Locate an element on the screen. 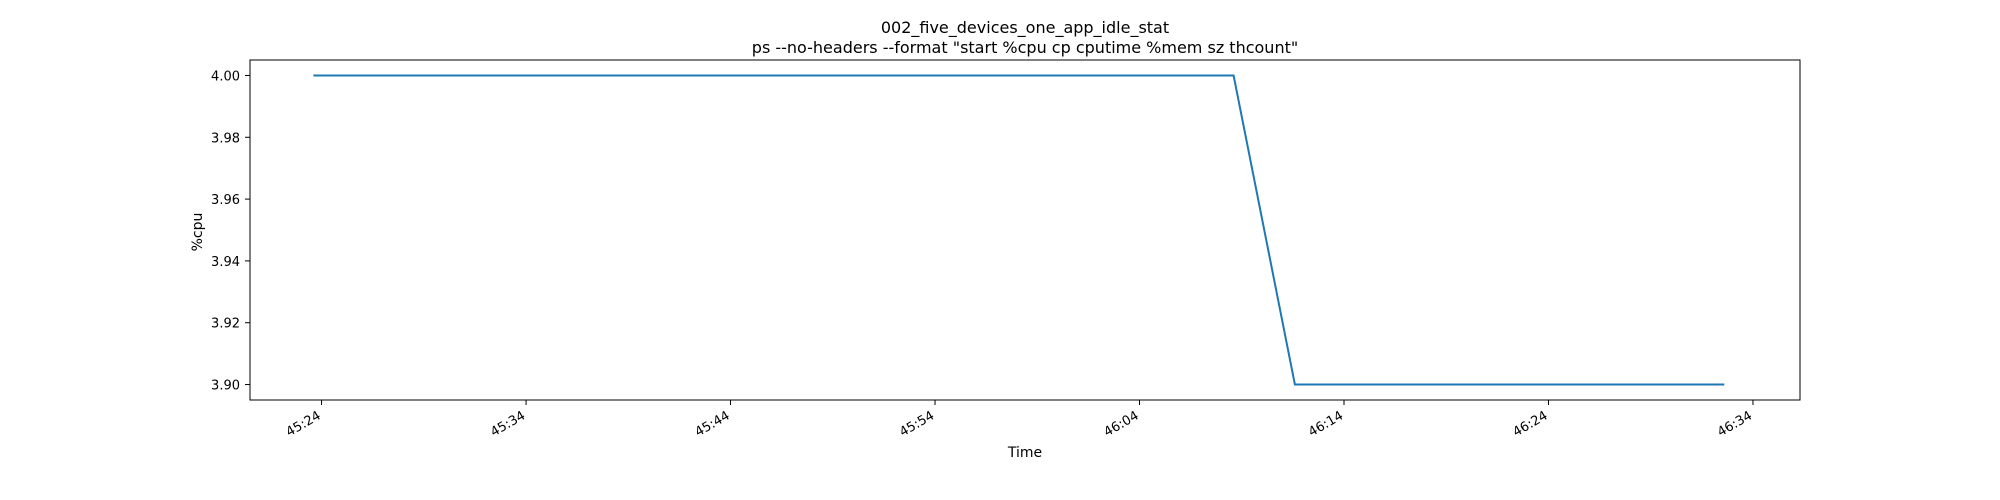 Image resolution: width=2000 pixels, height=500 pixels. y-axis: 3.90 3.92 3.94 3.96 3.98 4.00 is located at coordinates (230, 231).